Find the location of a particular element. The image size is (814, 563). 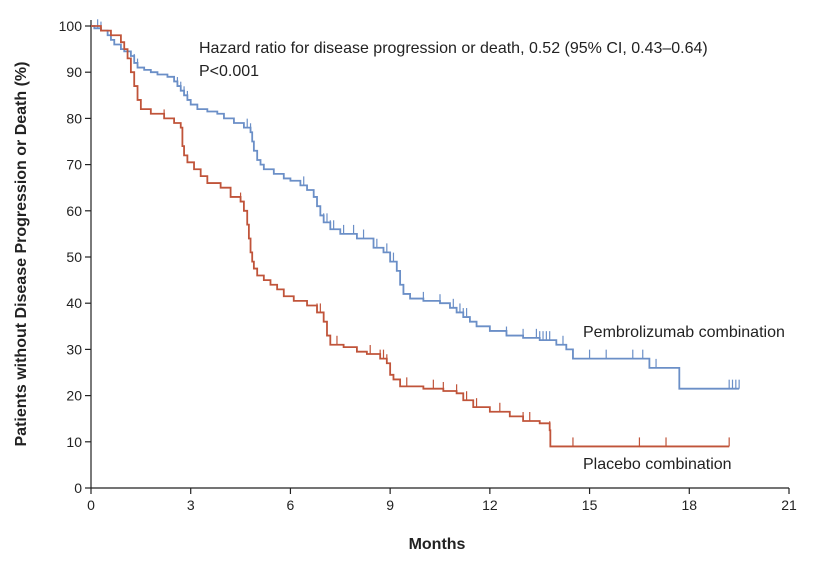

y-tick-label-50: 50 is located at coordinates (74, 257).